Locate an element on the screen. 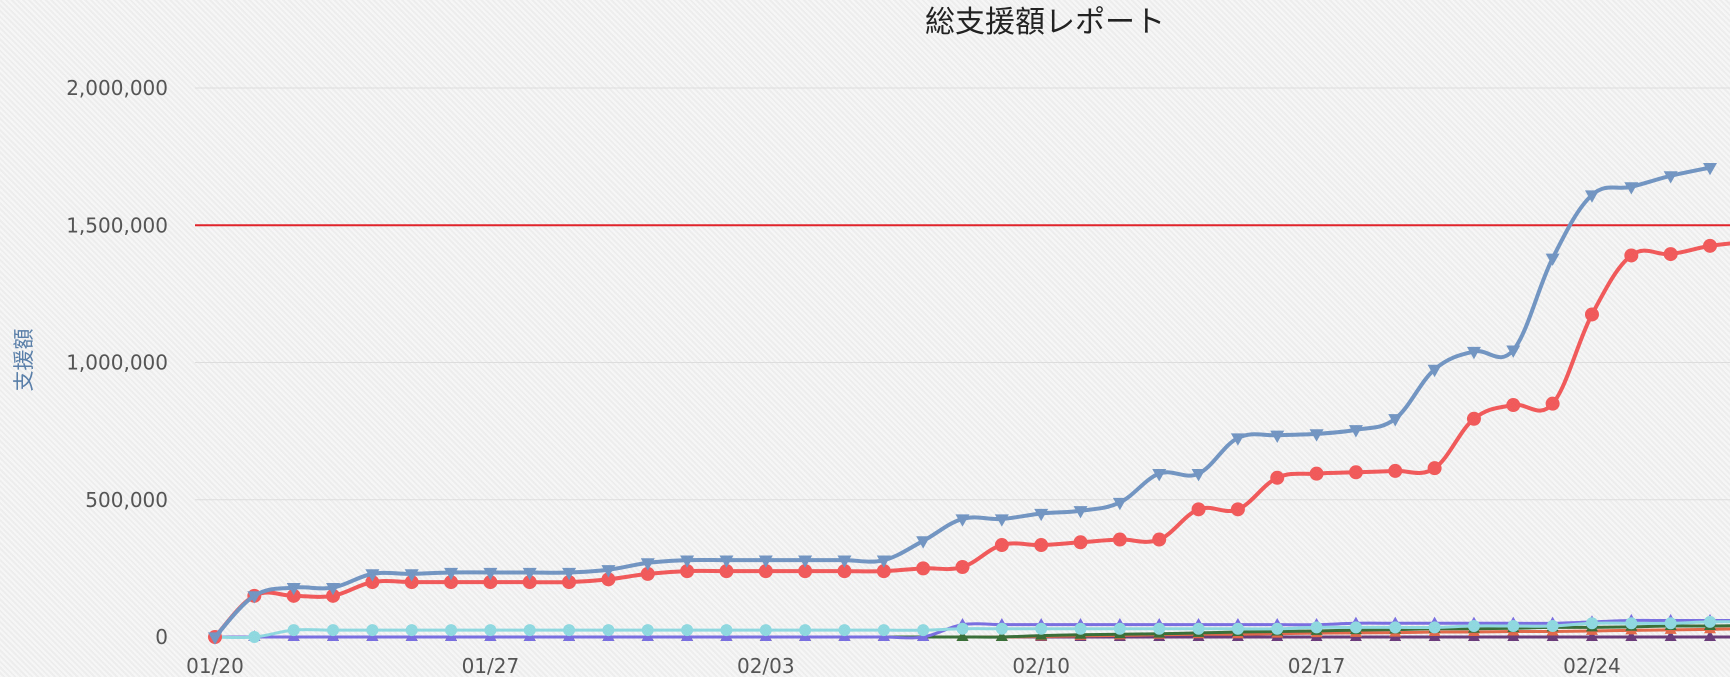 The image size is (1730, 677). series-line is located at coordinates (972, 629).